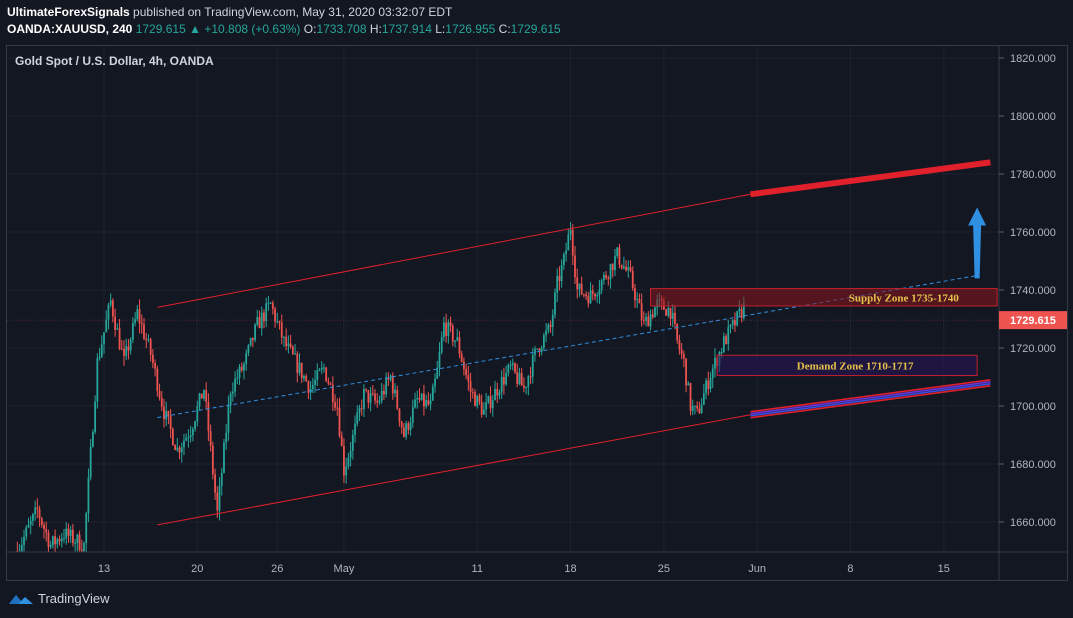 This screenshot has width=1073, height=618. What do you see at coordinates (74, 598) in the screenshot?
I see `tradingview-brand: TradingView` at bounding box center [74, 598].